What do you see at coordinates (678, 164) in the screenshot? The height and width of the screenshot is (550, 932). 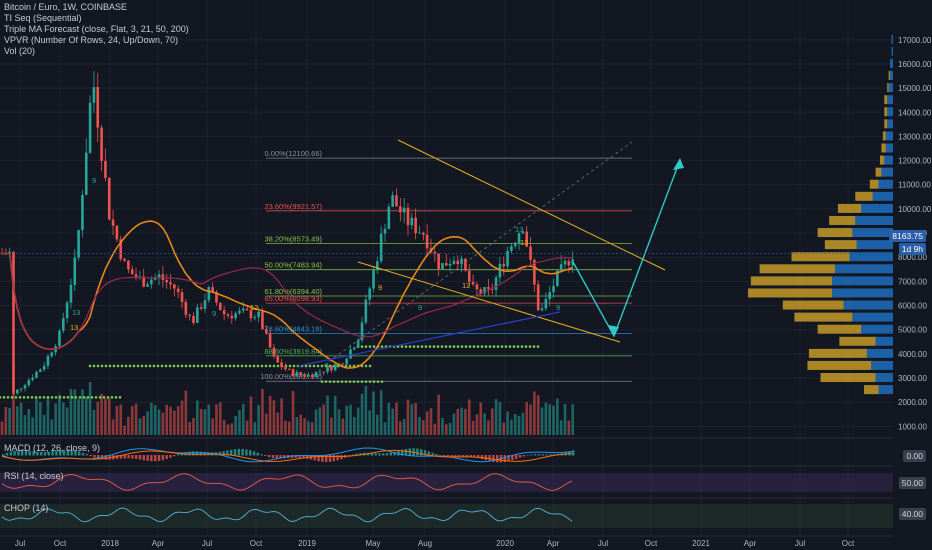 I see `projection-arrowhead` at bounding box center [678, 164].